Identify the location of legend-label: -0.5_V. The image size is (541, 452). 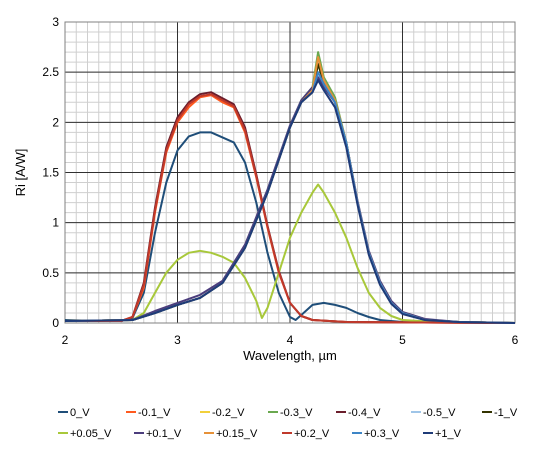
(439, 413).